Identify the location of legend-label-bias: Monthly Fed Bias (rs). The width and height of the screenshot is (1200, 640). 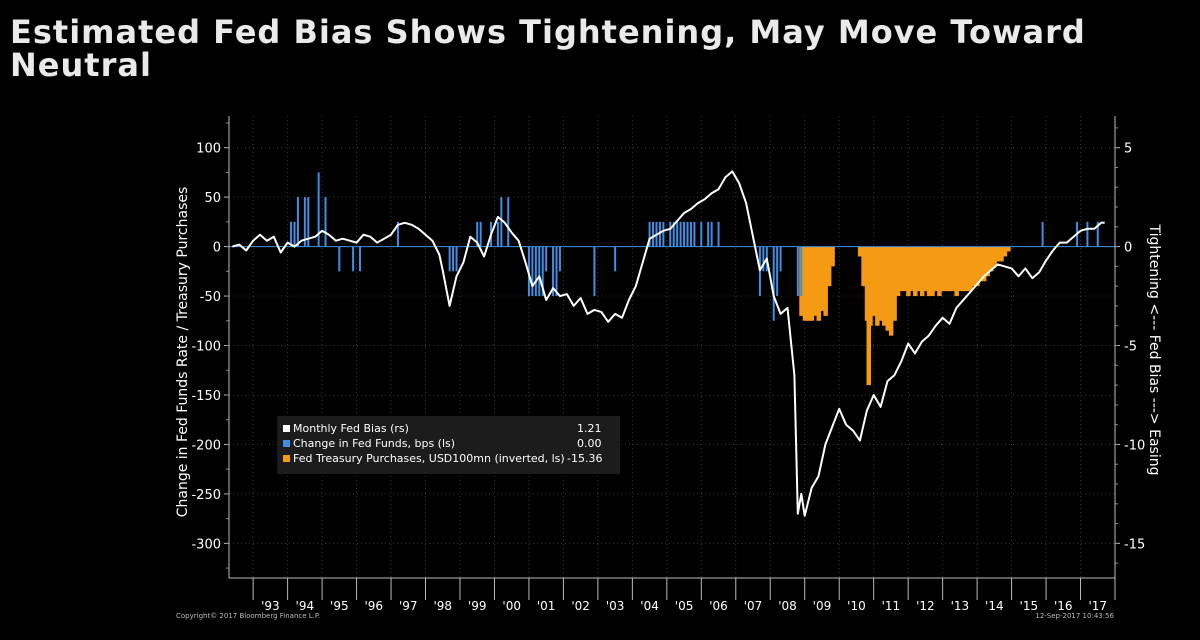
(351, 428).